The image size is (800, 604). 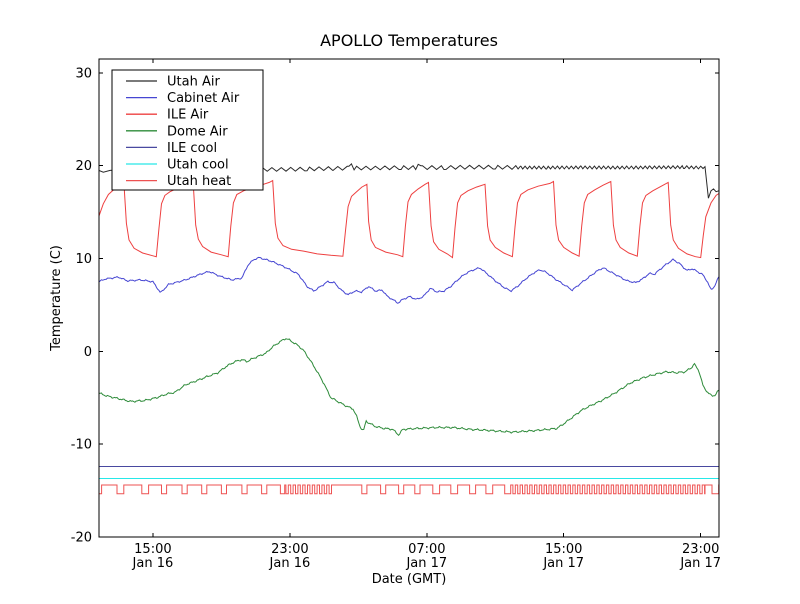 I want to click on x-tick-label-date-0: Jan 16, so click(x=153, y=563).